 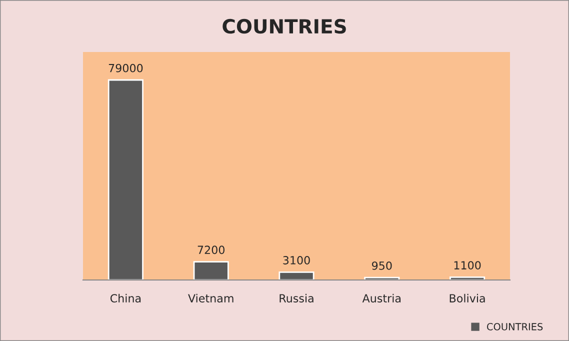 I want to click on data-label: 79000, so click(x=125, y=68).